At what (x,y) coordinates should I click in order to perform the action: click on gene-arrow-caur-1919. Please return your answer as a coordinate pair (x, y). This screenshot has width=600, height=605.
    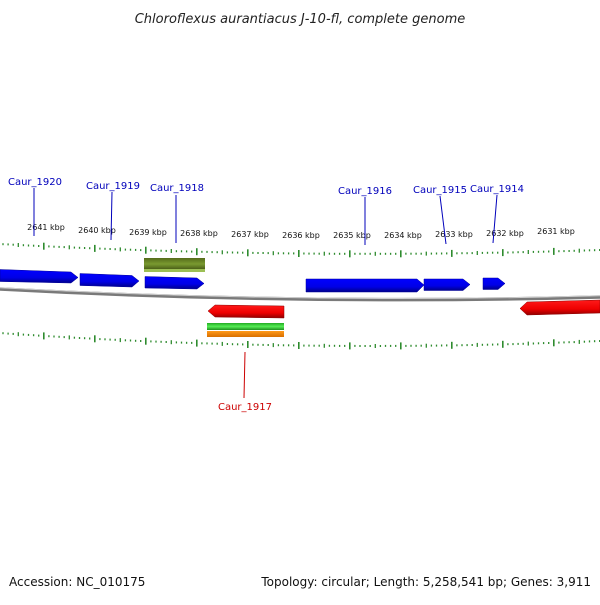
    Looking at the image, I should click on (109, 280).